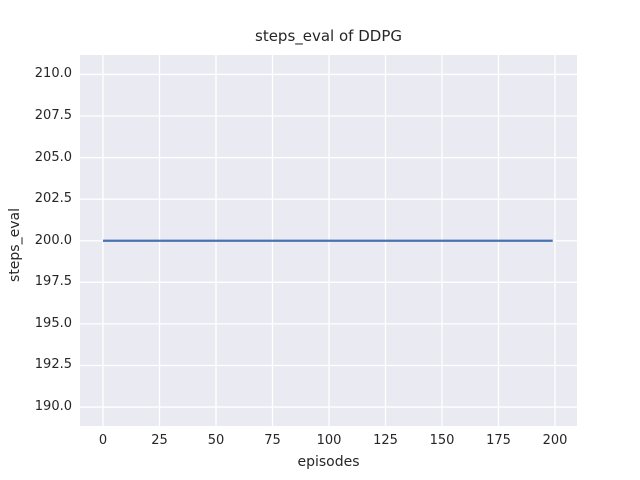  Describe the element at coordinates (53, 199) in the screenshot. I see `y-tick-label: 202.5` at that location.